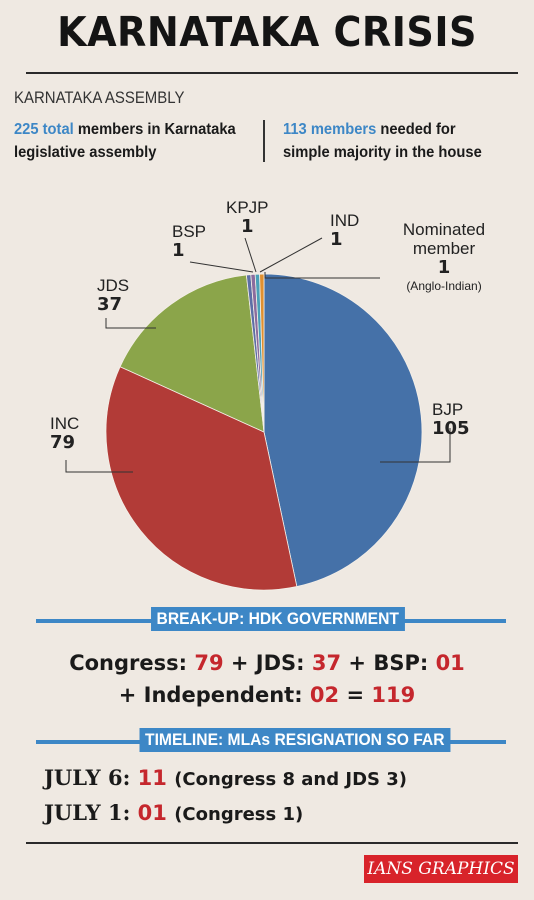 This screenshot has width=534, height=900. What do you see at coordinates (388, 663) in the screenshot?
I see `breakup-text: + BSP:` at bounding box center [388, 663].